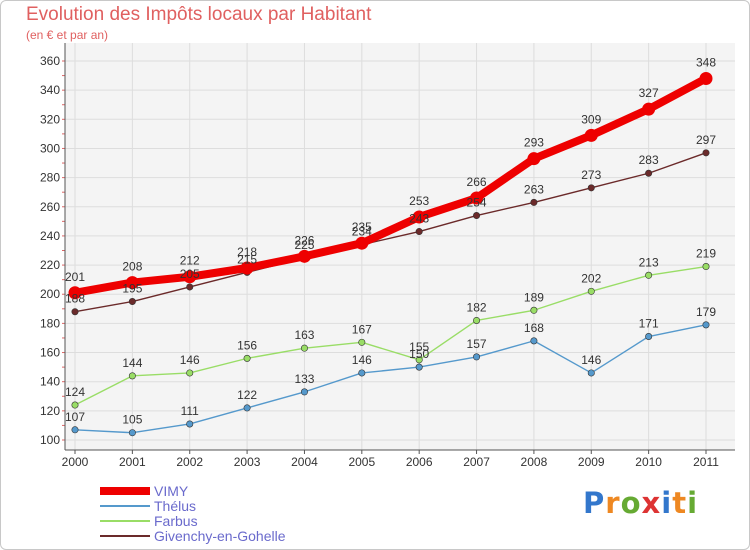  What do you see at coordinates (477, 203) in the screenshot?
I see `data-label-givenchy-en-gohelle: 254` at bounding box center [477, 203].